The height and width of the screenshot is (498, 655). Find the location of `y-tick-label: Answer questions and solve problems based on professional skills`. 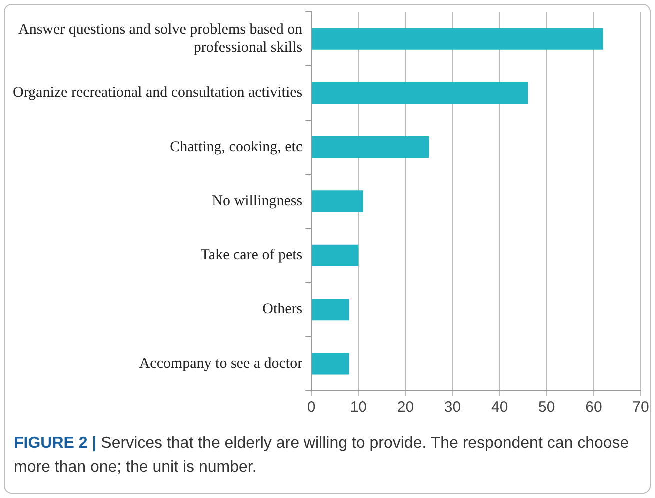

y-tick-label: Answer questions and solve problems based on professional skills is located at coordinates (161, 39).